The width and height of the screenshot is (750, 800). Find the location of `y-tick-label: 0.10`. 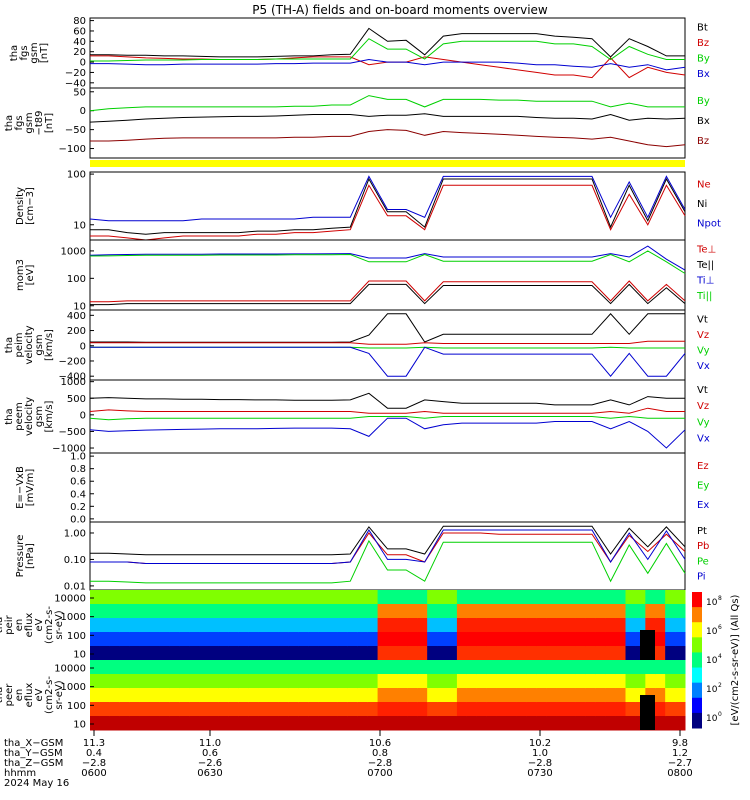

y-tick-label: 0.10 is located at coordinates (75, 560).